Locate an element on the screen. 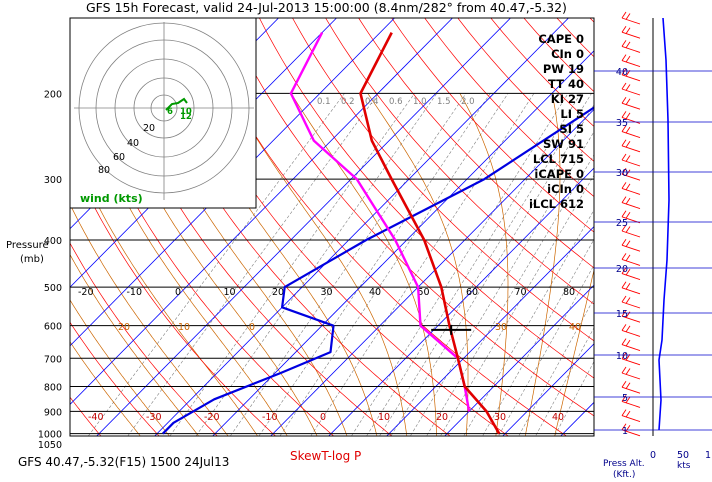 Image resolution: width=712 pixels, height=482 pixels. wind-barbs is located at coordinates (631, 224).